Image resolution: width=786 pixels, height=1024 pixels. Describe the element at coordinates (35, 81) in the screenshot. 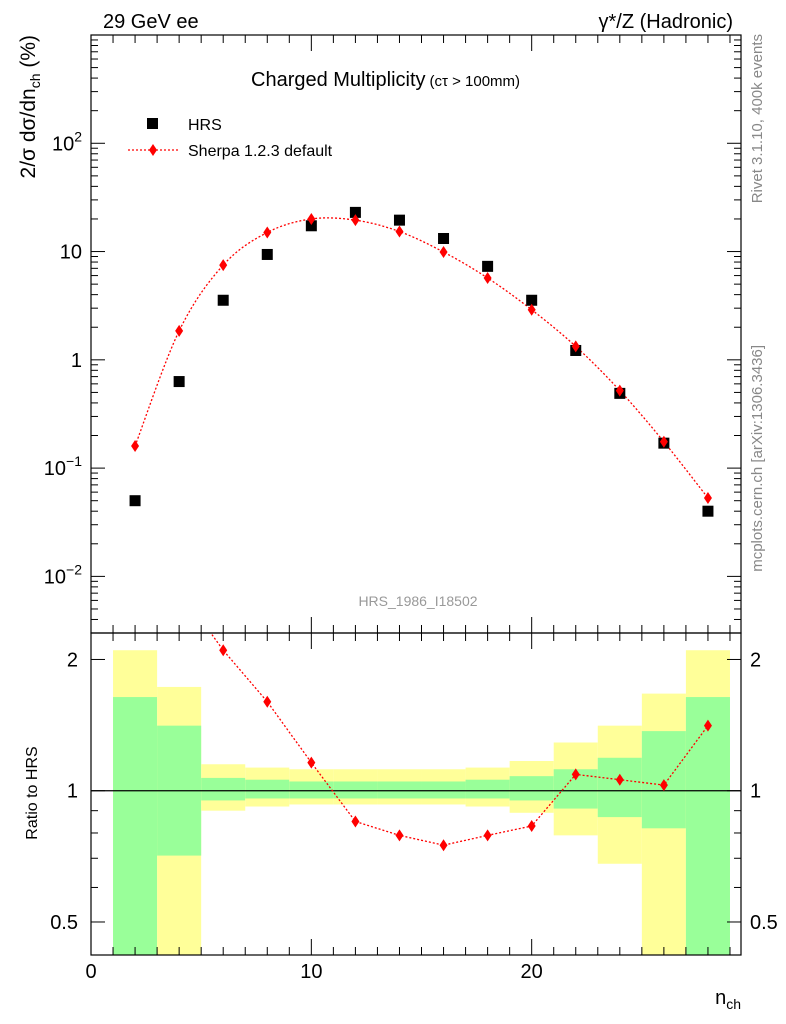

I see `main-y-axis-label-sub: ch` at that location.